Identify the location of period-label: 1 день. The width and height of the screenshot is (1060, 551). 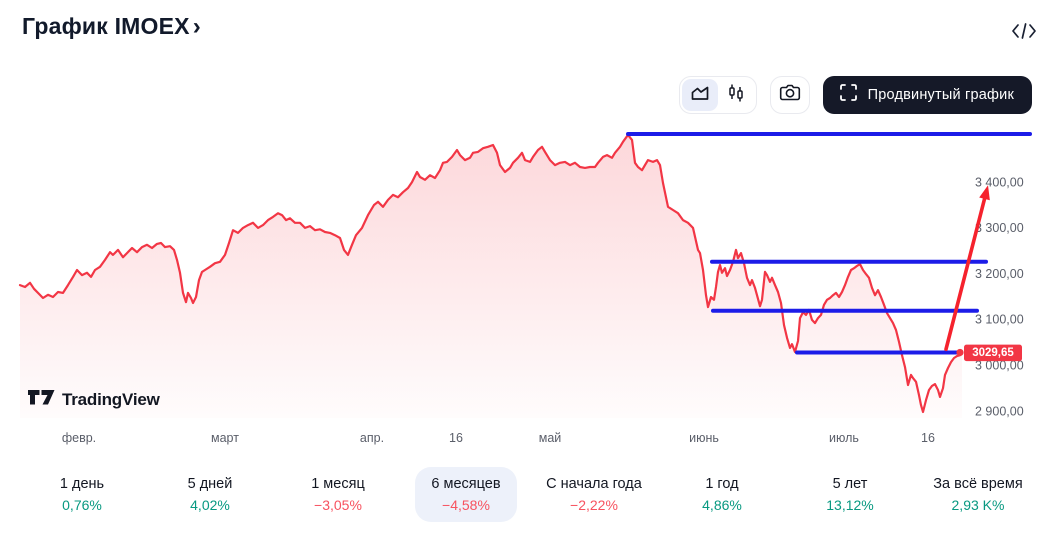
(82, 484).